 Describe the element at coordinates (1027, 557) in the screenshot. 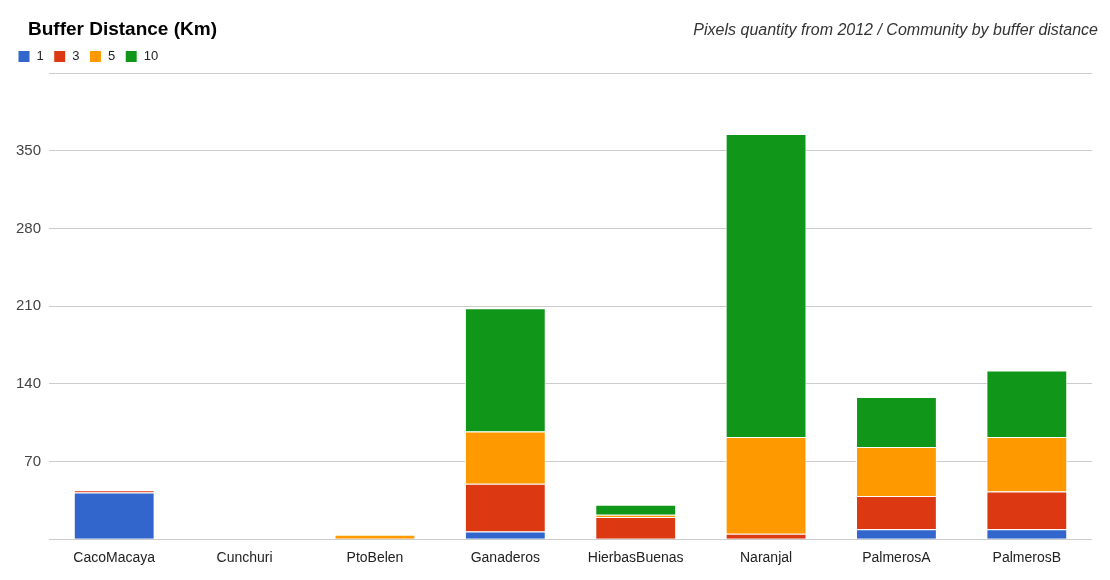

I see `x-tick-label: PalmerosB` at that location.